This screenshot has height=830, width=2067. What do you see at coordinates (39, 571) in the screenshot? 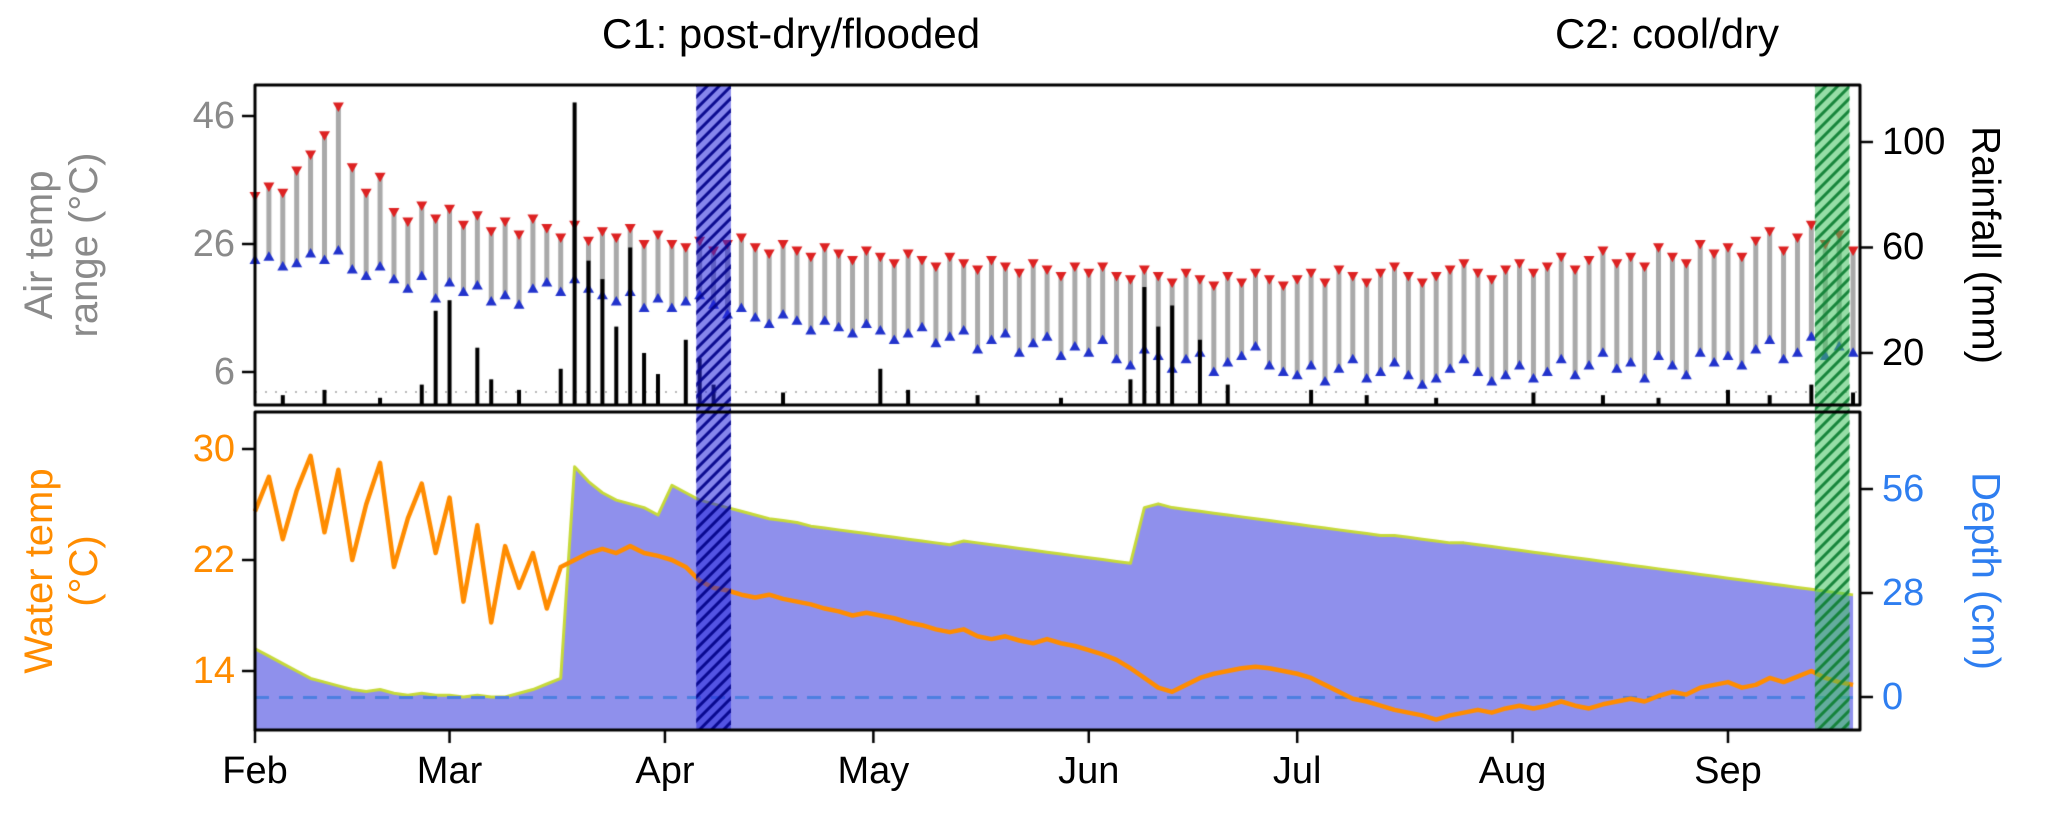
I see `axis-title-line: Water temp` at bounding box center [39, 571].